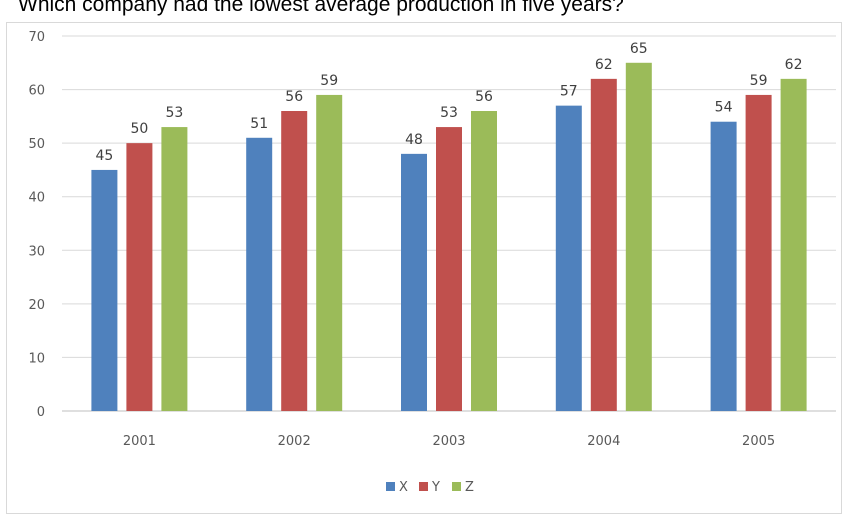  What do you see at coordinates (603, 441) in the screenshot?
I see `x-tick-label: 2004` at bounding box center [603, 441].